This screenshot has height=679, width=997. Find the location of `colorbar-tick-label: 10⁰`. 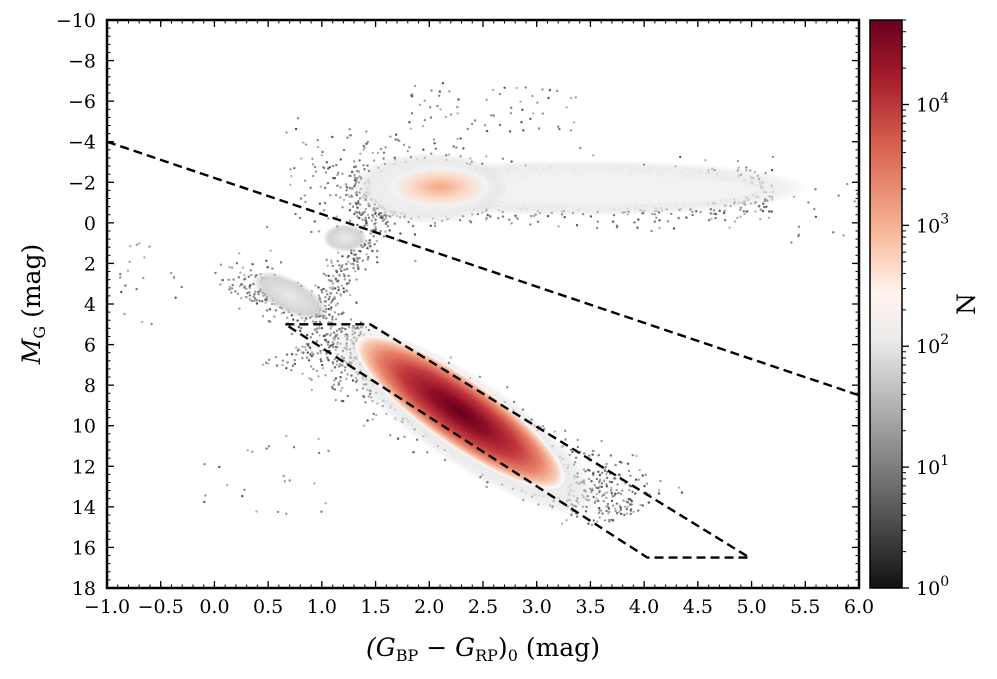

colorbar-tick-label: 10⁰ is located at coordinates (932, 587).